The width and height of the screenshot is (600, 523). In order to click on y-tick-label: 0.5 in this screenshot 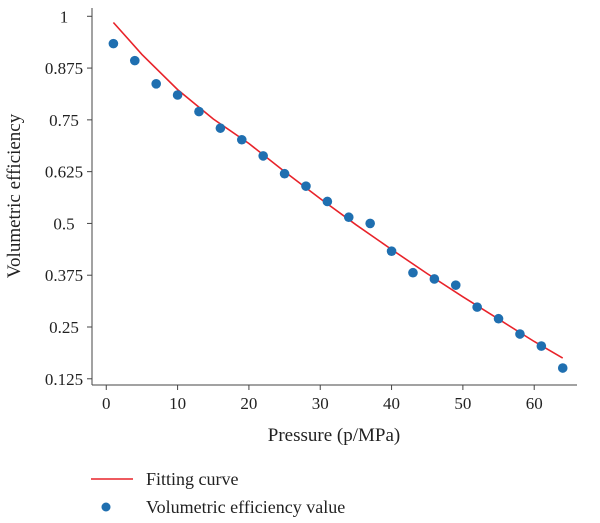, I will do `click(63, 223)`.